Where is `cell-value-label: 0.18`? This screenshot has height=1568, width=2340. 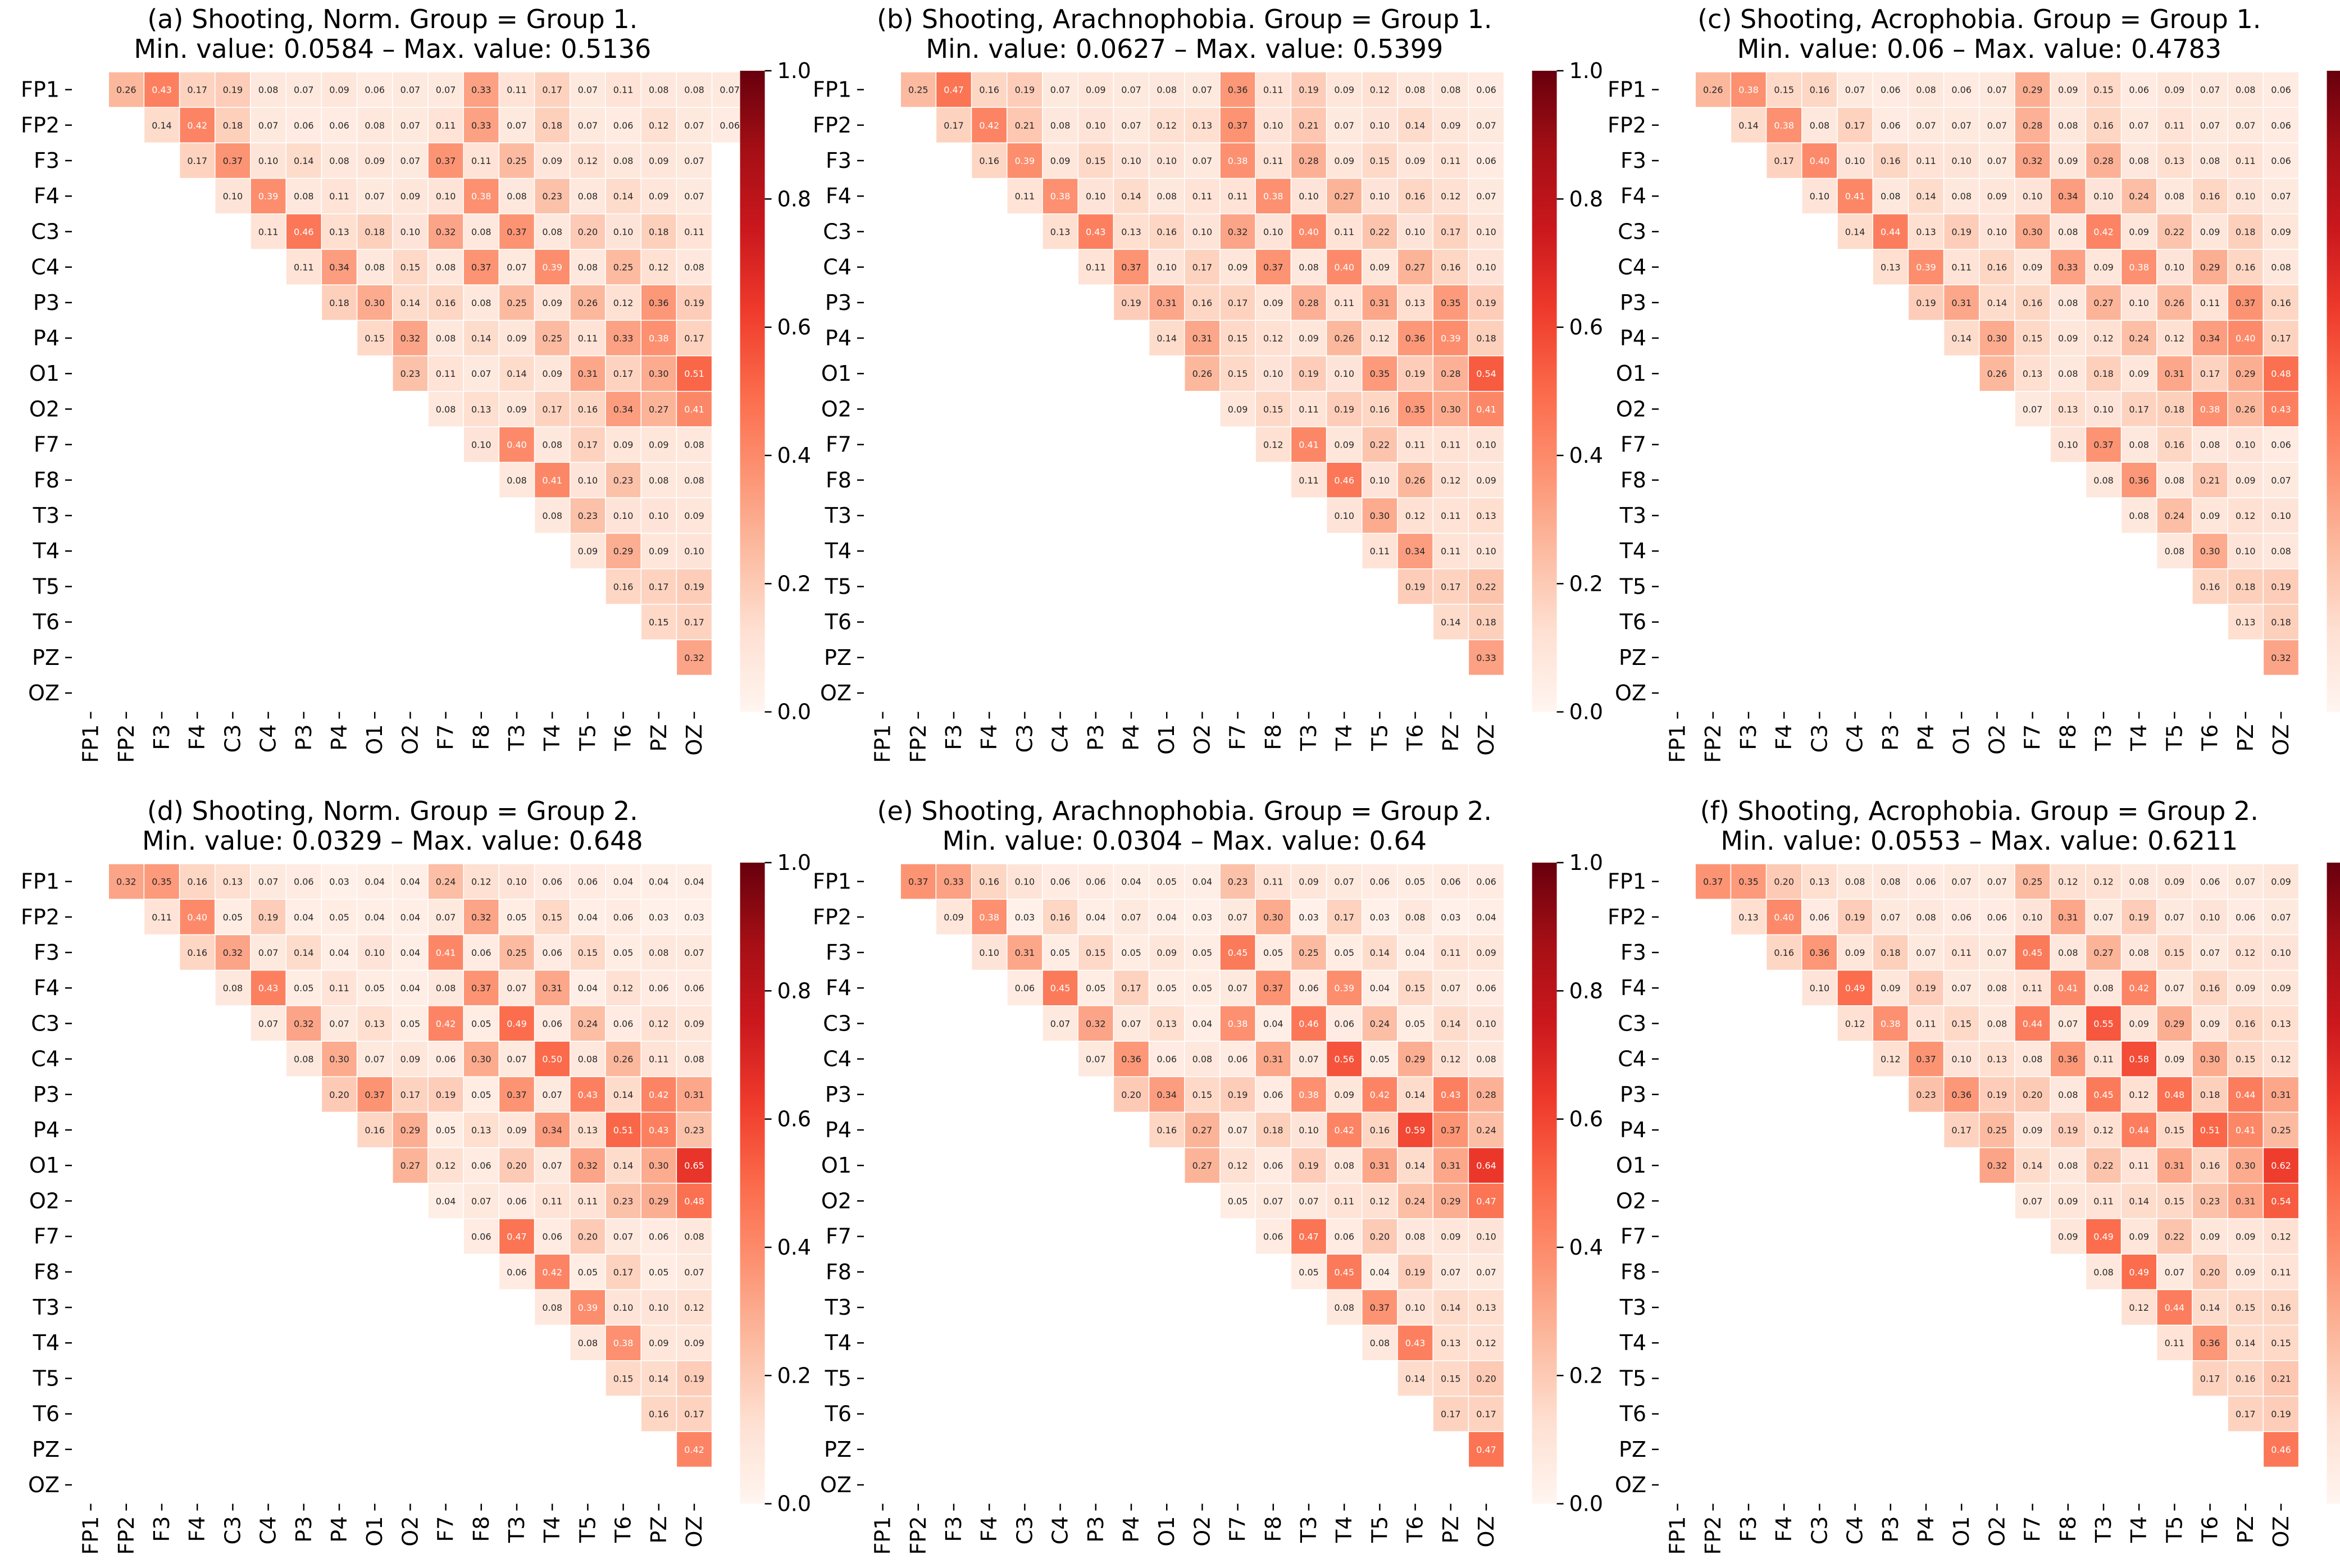 cell-value-label: 0.18 is located at coordinates (1891, 952).